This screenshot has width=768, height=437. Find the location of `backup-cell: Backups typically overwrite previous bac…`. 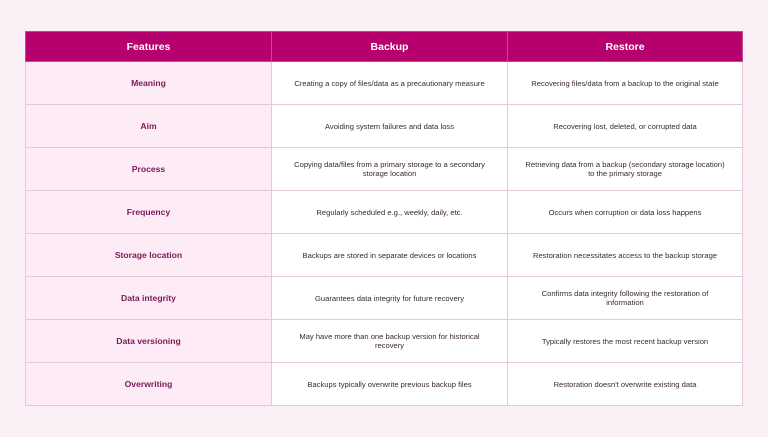

backup-cell: Backups typically overwrite previous bac… is located at coordinates (389, 384).